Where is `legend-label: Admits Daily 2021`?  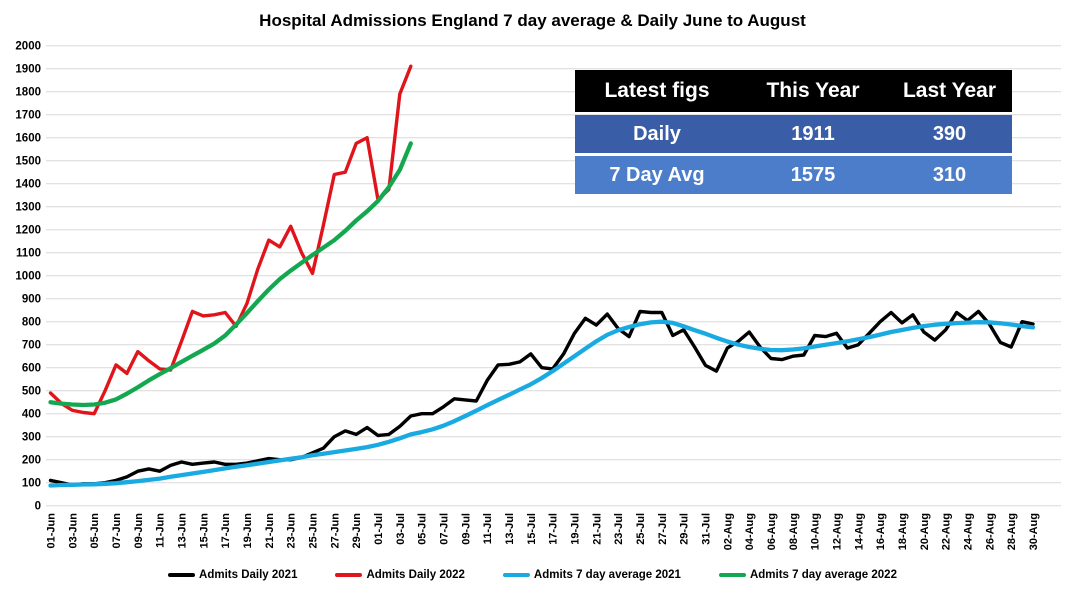
legend-label: Admits Daily 2021 is located at coordinates (248, 575).